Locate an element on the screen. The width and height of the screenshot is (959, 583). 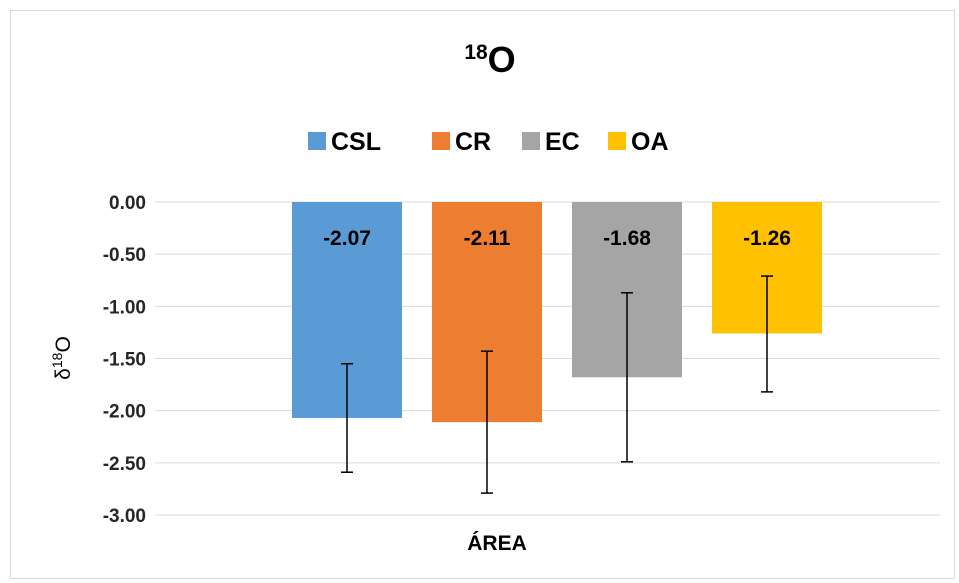
legend-swatch-ec is located at coordinates (531, 141).